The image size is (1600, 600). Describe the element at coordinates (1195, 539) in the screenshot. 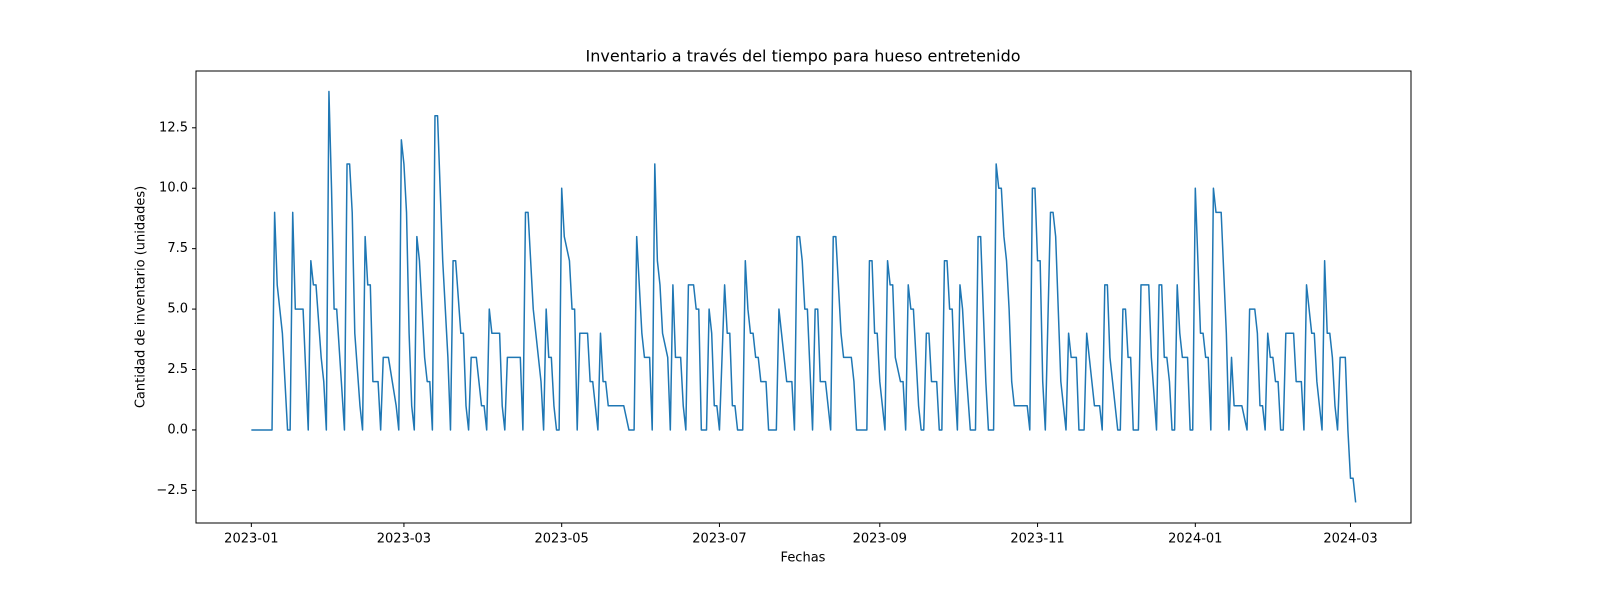

I see `x-tick-label: 2024-01` at that location.